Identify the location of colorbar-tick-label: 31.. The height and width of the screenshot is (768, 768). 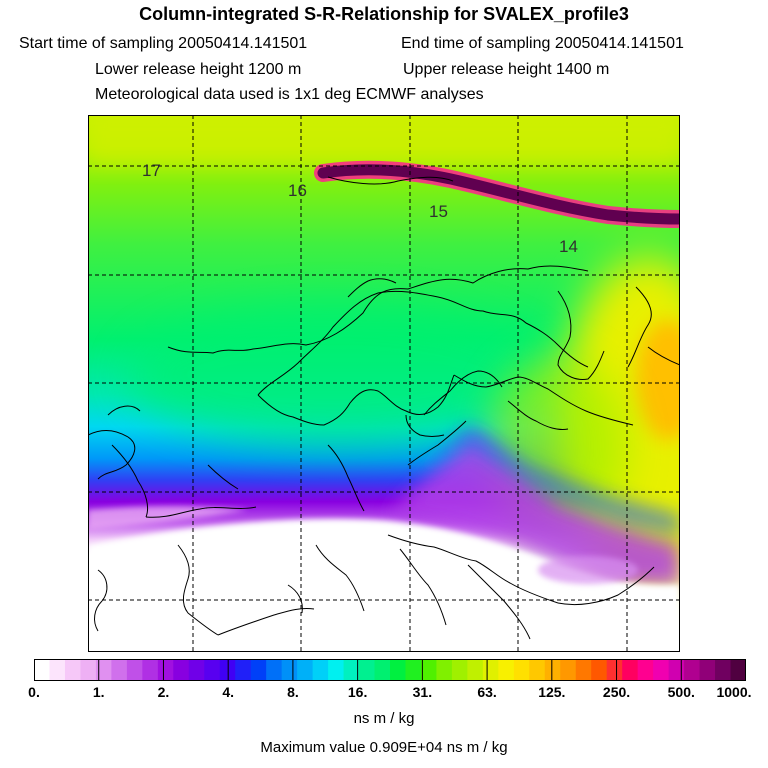
(422, 692).